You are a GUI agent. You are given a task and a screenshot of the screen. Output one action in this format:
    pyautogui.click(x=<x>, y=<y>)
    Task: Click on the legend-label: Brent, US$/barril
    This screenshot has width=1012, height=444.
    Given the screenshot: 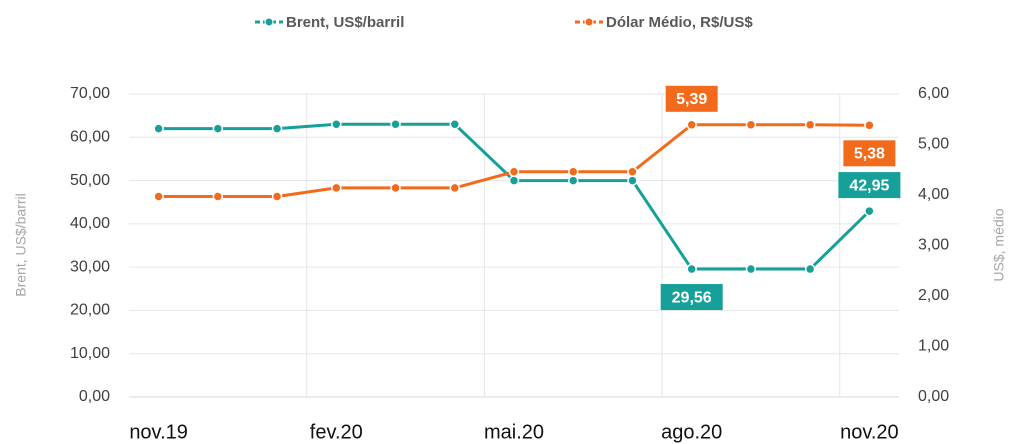 What is the action you would take?
    pyautogui.click(x=345, y=22)
    